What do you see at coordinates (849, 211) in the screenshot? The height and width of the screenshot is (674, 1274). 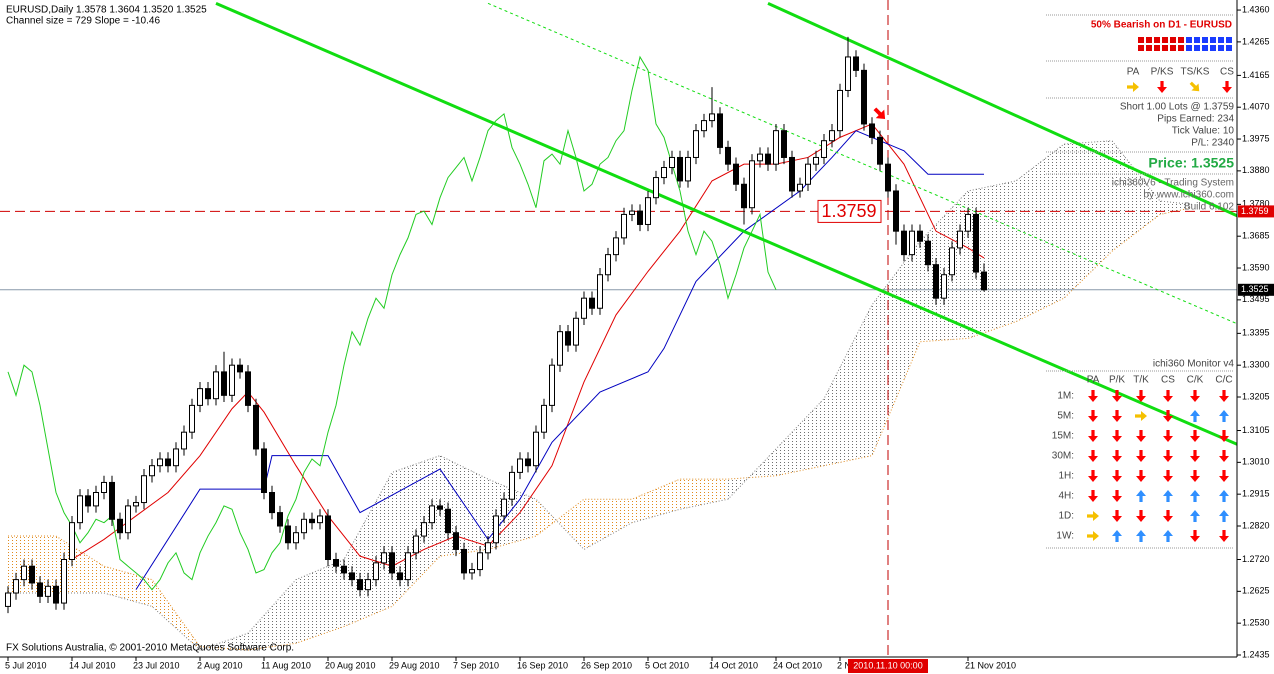 I see `price-box` at bounding box center [849, 211].